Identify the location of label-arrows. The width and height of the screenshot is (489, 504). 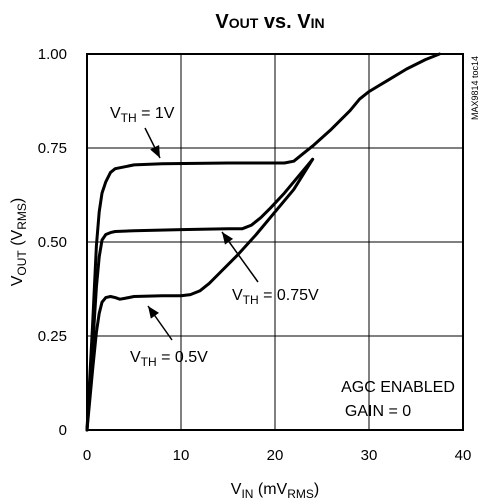
(201, 234).